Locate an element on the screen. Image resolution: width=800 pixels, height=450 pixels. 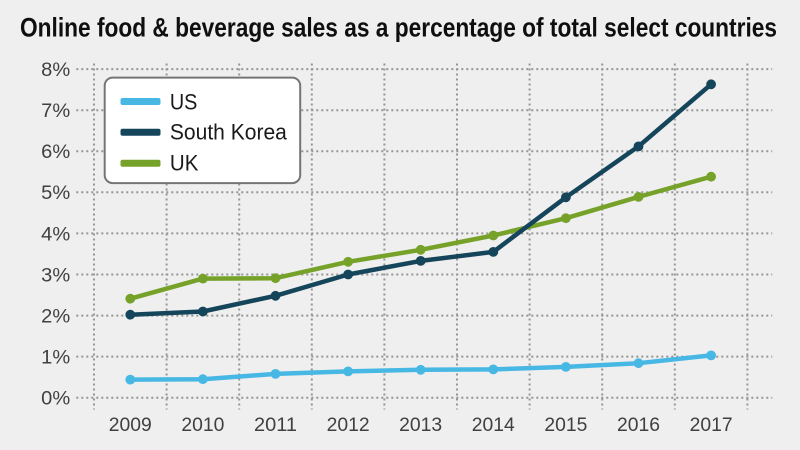
svg-text: 2009 is located at coordinates (130, 425).